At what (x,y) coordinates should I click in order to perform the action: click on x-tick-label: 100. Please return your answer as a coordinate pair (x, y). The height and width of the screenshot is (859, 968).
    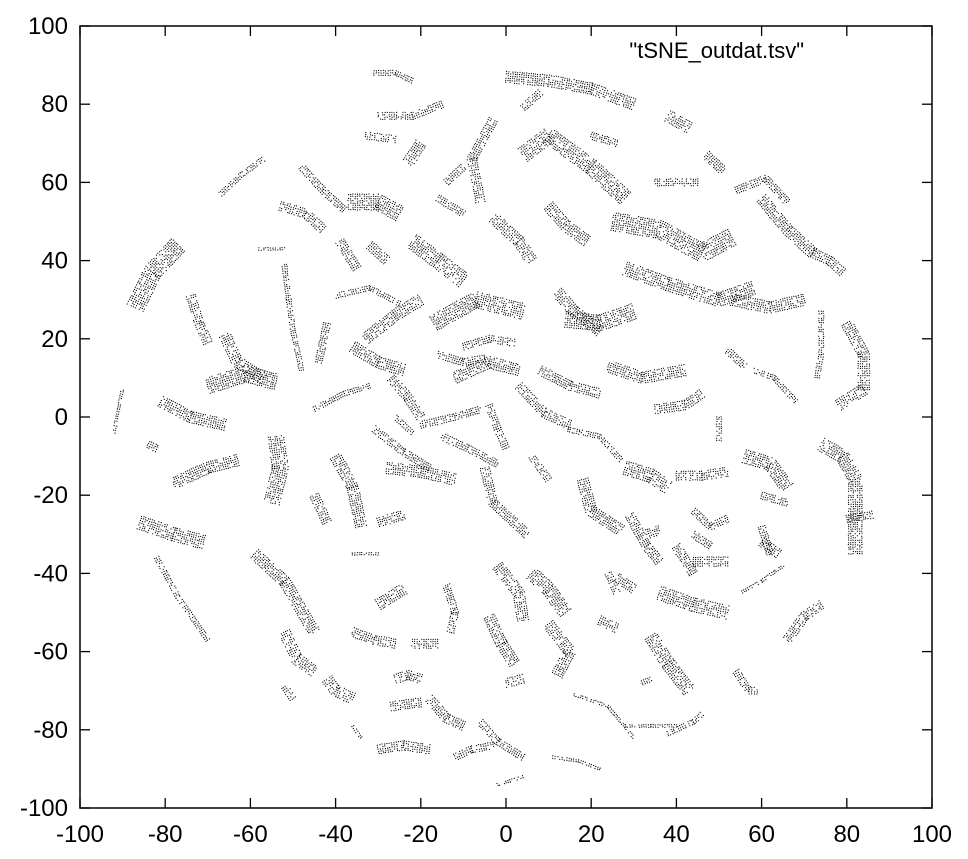
    Looking at the image, I should click on (932, 834).